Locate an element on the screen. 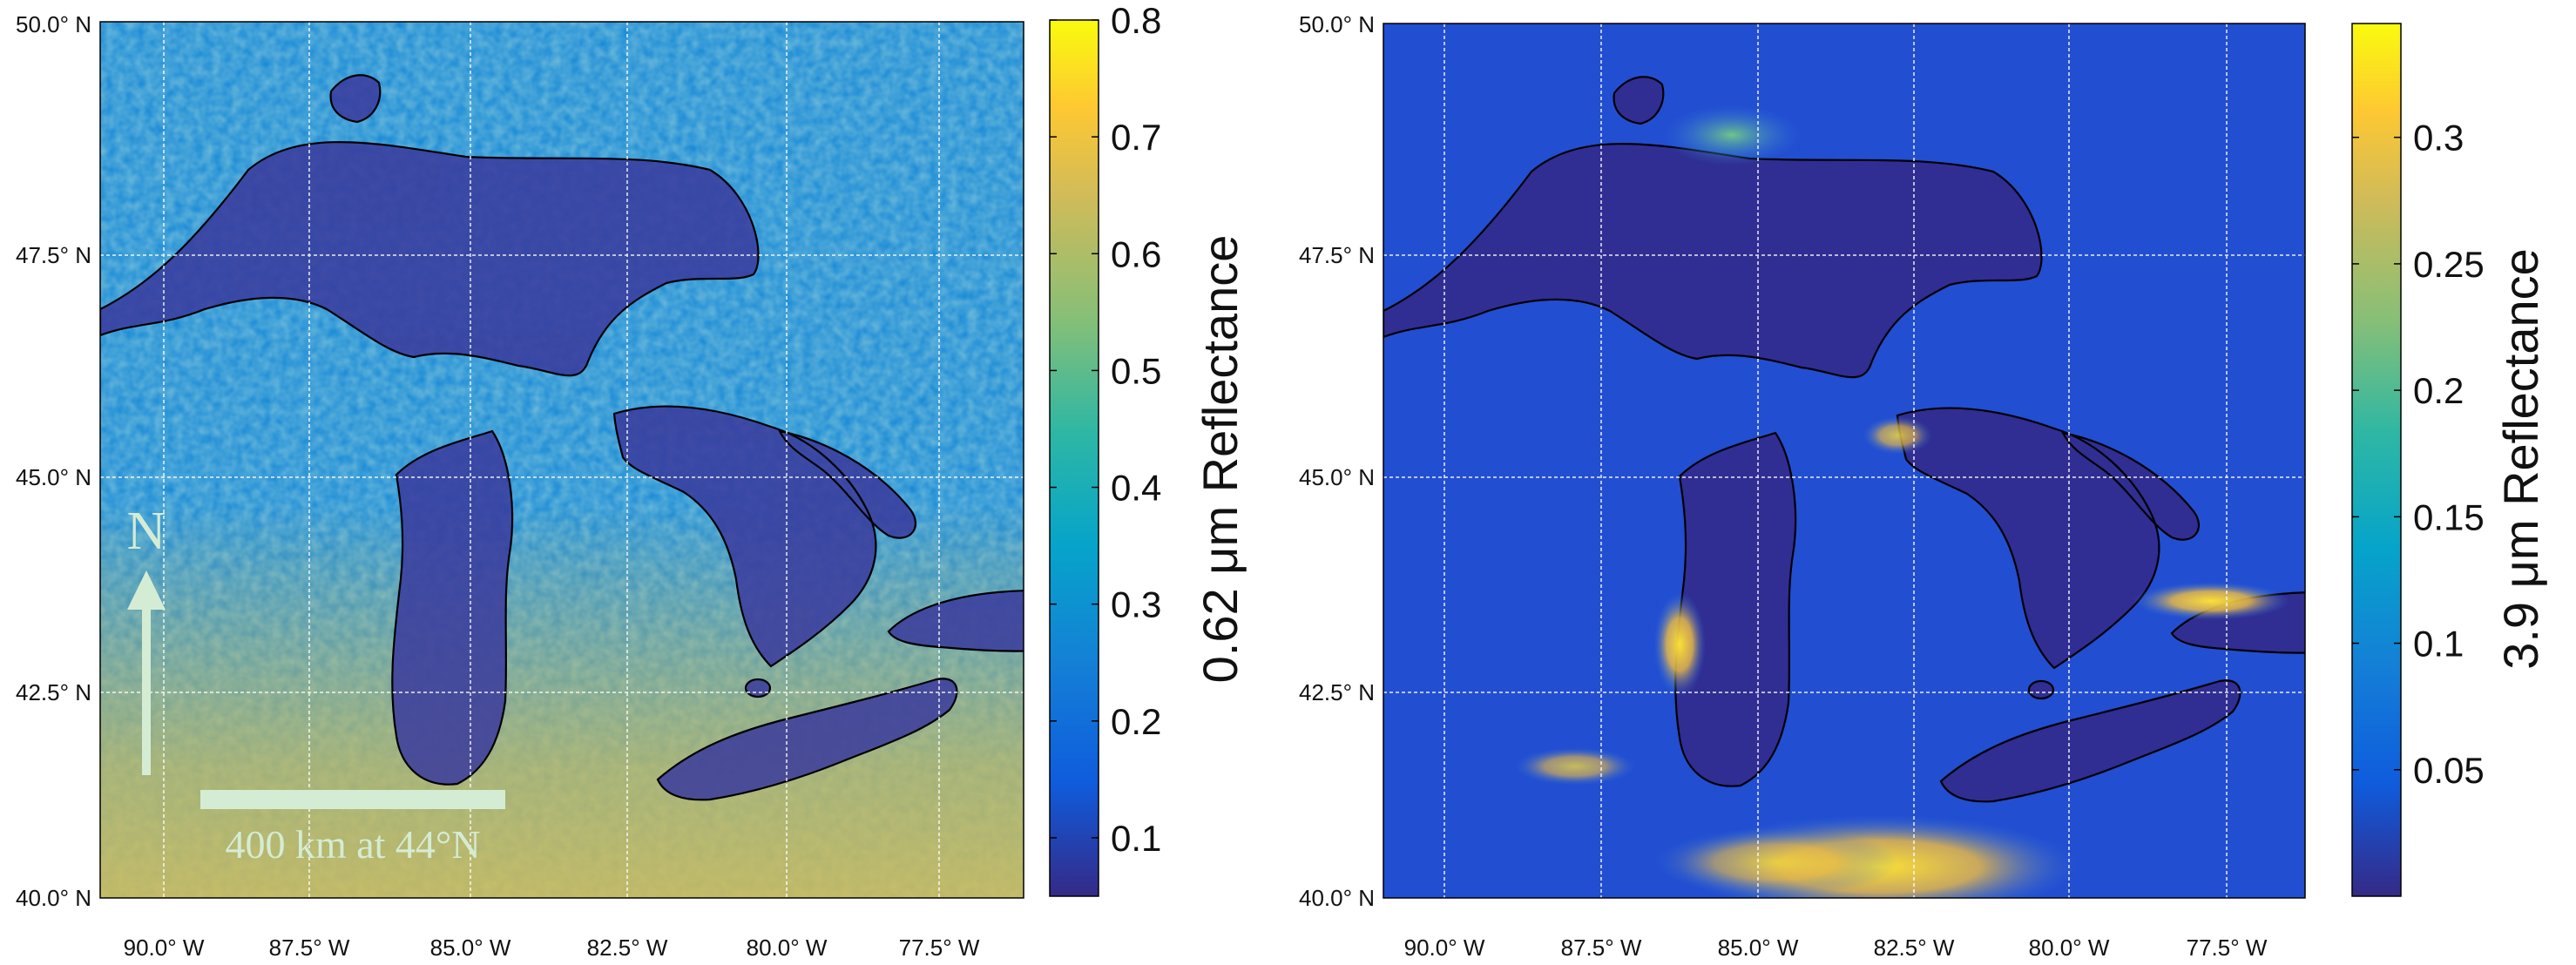  colorbar-tick-label: 0.05 is located at coordinates (2449, 770).